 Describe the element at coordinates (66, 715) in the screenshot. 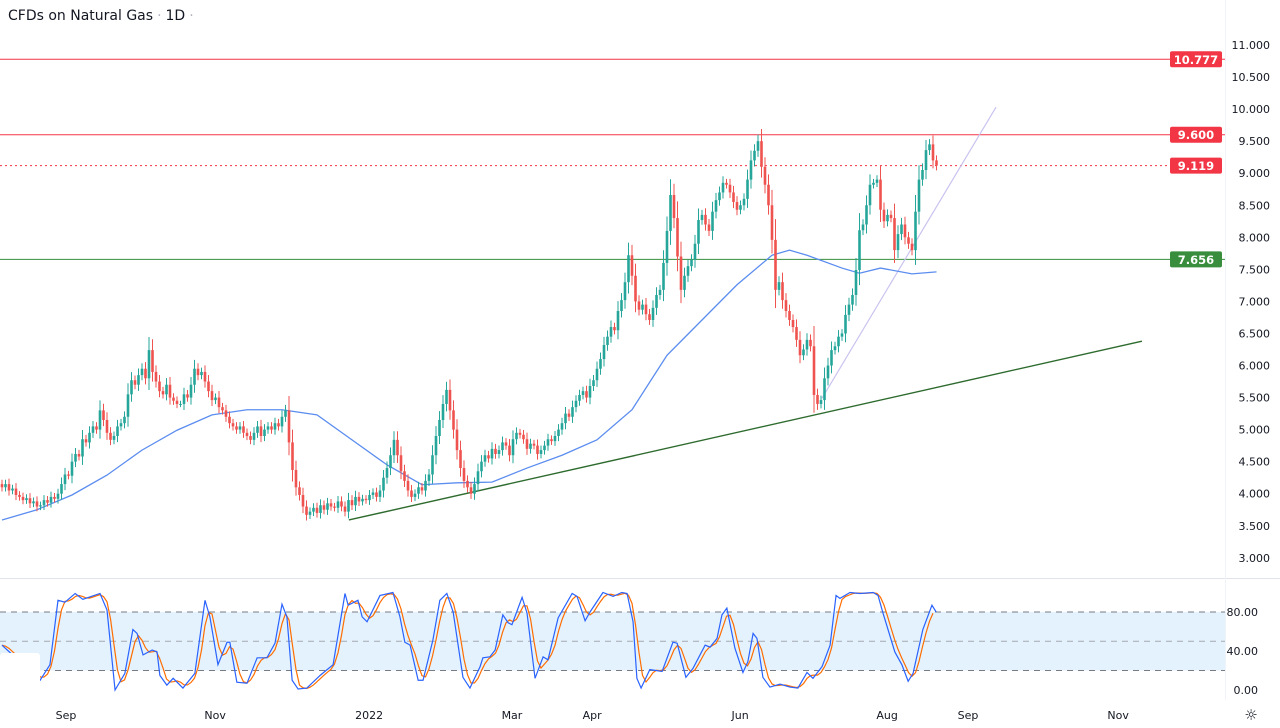

I see `time-tick-label: Sep` at that location.